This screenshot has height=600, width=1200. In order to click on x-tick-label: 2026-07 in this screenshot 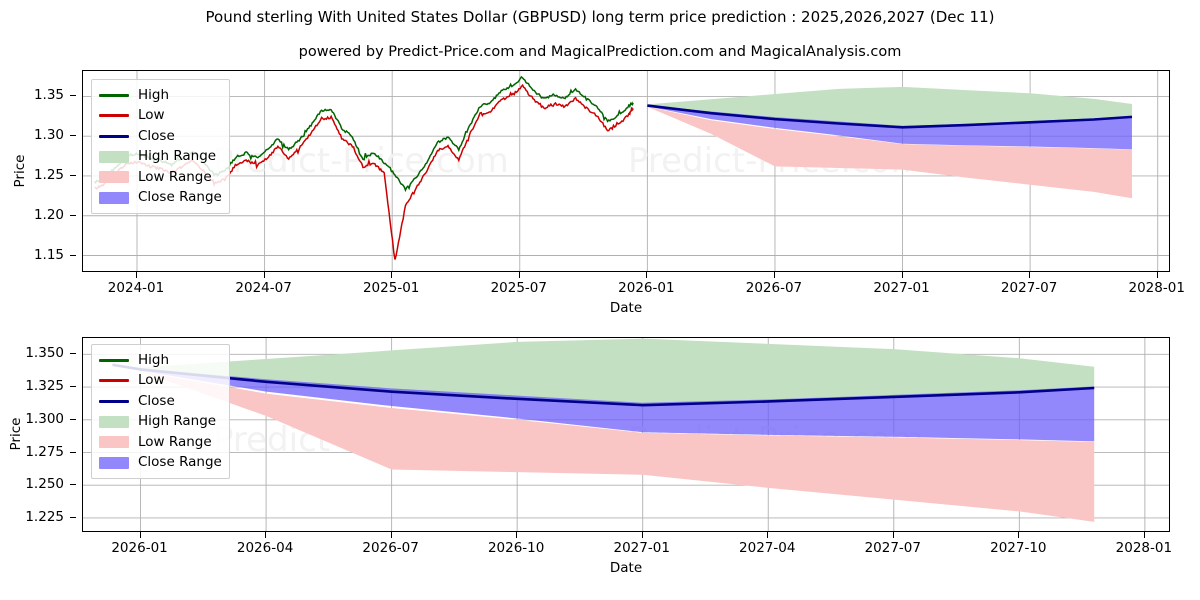, I will do `click(774, 288)`.